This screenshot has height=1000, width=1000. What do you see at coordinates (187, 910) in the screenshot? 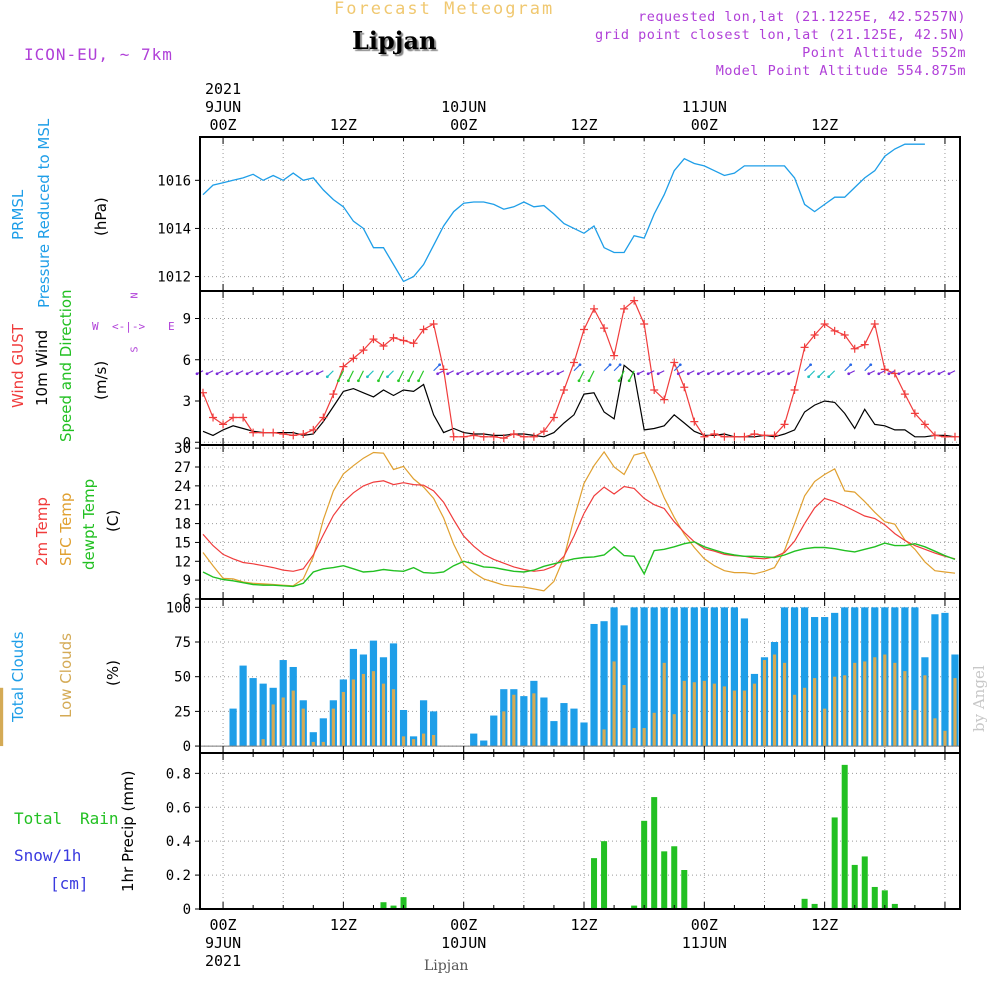
I see `precip-ytick-label: 0` at bounding box center [187, 910].